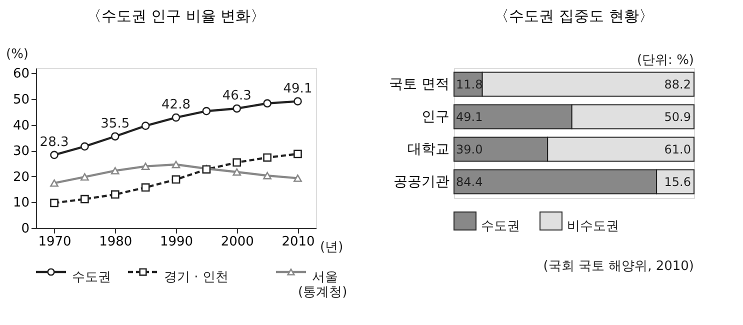 This screenshot has width=743, height=325. Describe the element at coordinates (54, 142) in the screenshot. I see `data-label: 28.3` at that location.